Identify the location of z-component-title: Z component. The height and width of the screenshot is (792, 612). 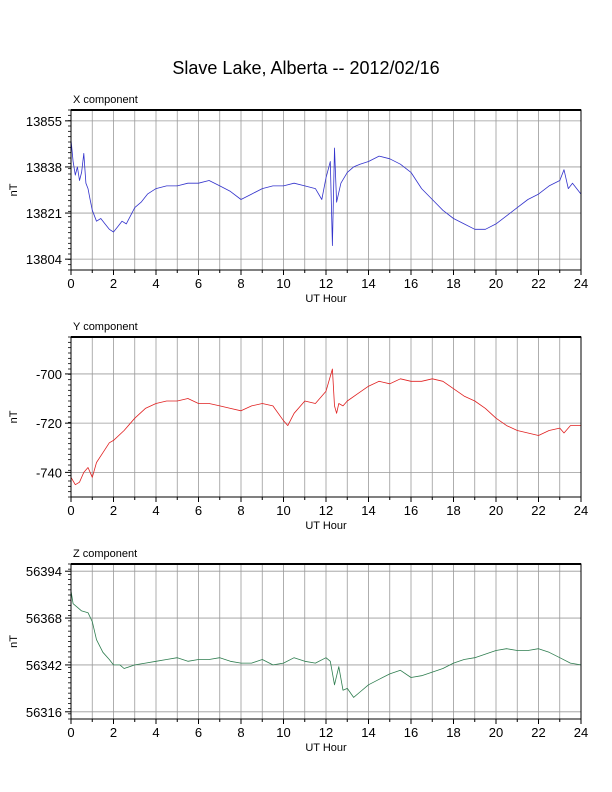
(105, 554).